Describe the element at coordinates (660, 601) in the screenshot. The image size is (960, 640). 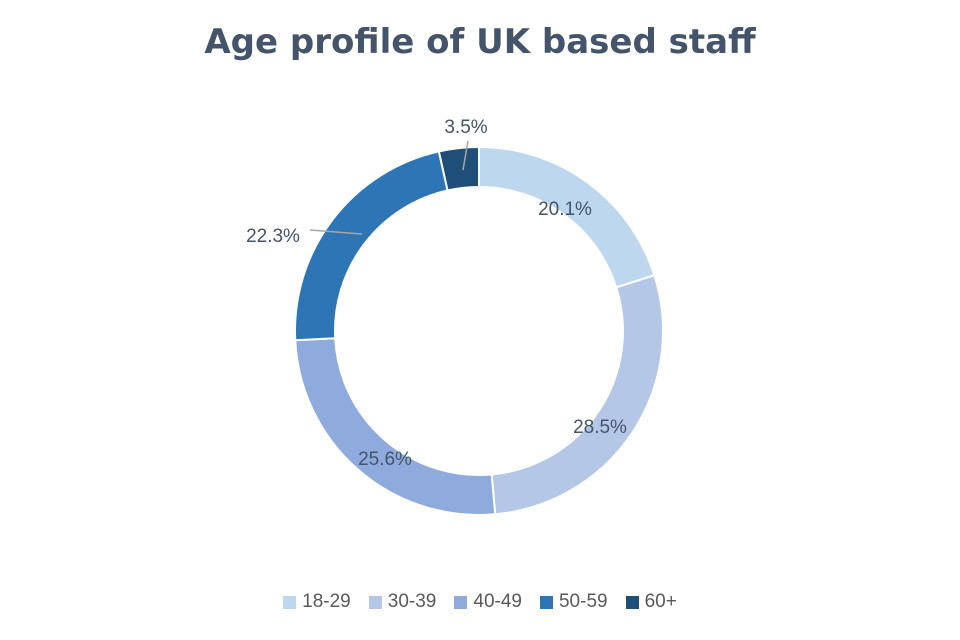
I see `legend-label: 60+` at that location.